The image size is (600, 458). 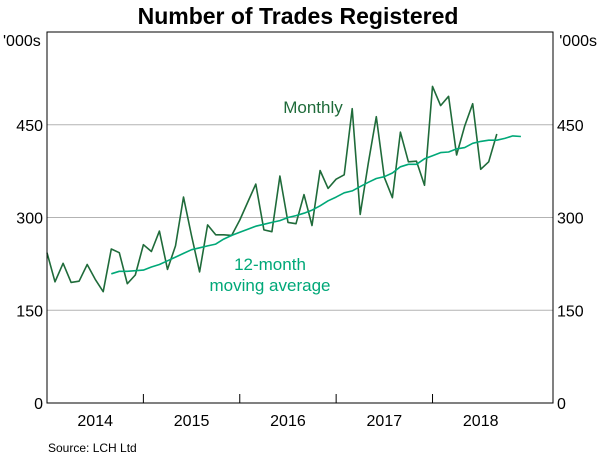 What do you see at coordinates (570, 265) in the screenshot?
I see `y-tick-labels-right: 0 150 300 450` at bounding box center [570, 265].